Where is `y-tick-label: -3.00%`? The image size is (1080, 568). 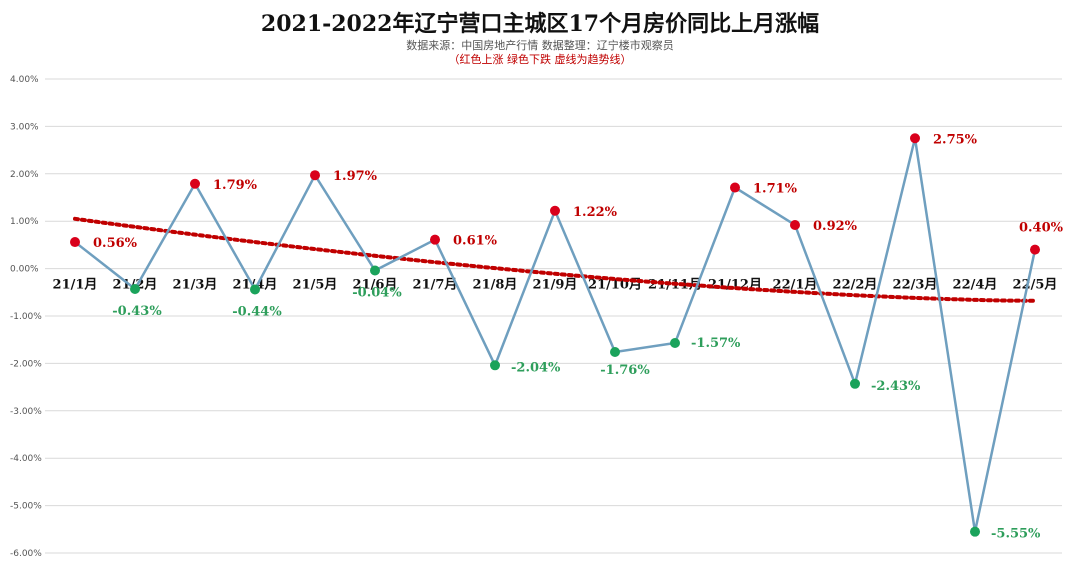 y-tick-label: -3.00% is located at coordinates (26, 412).